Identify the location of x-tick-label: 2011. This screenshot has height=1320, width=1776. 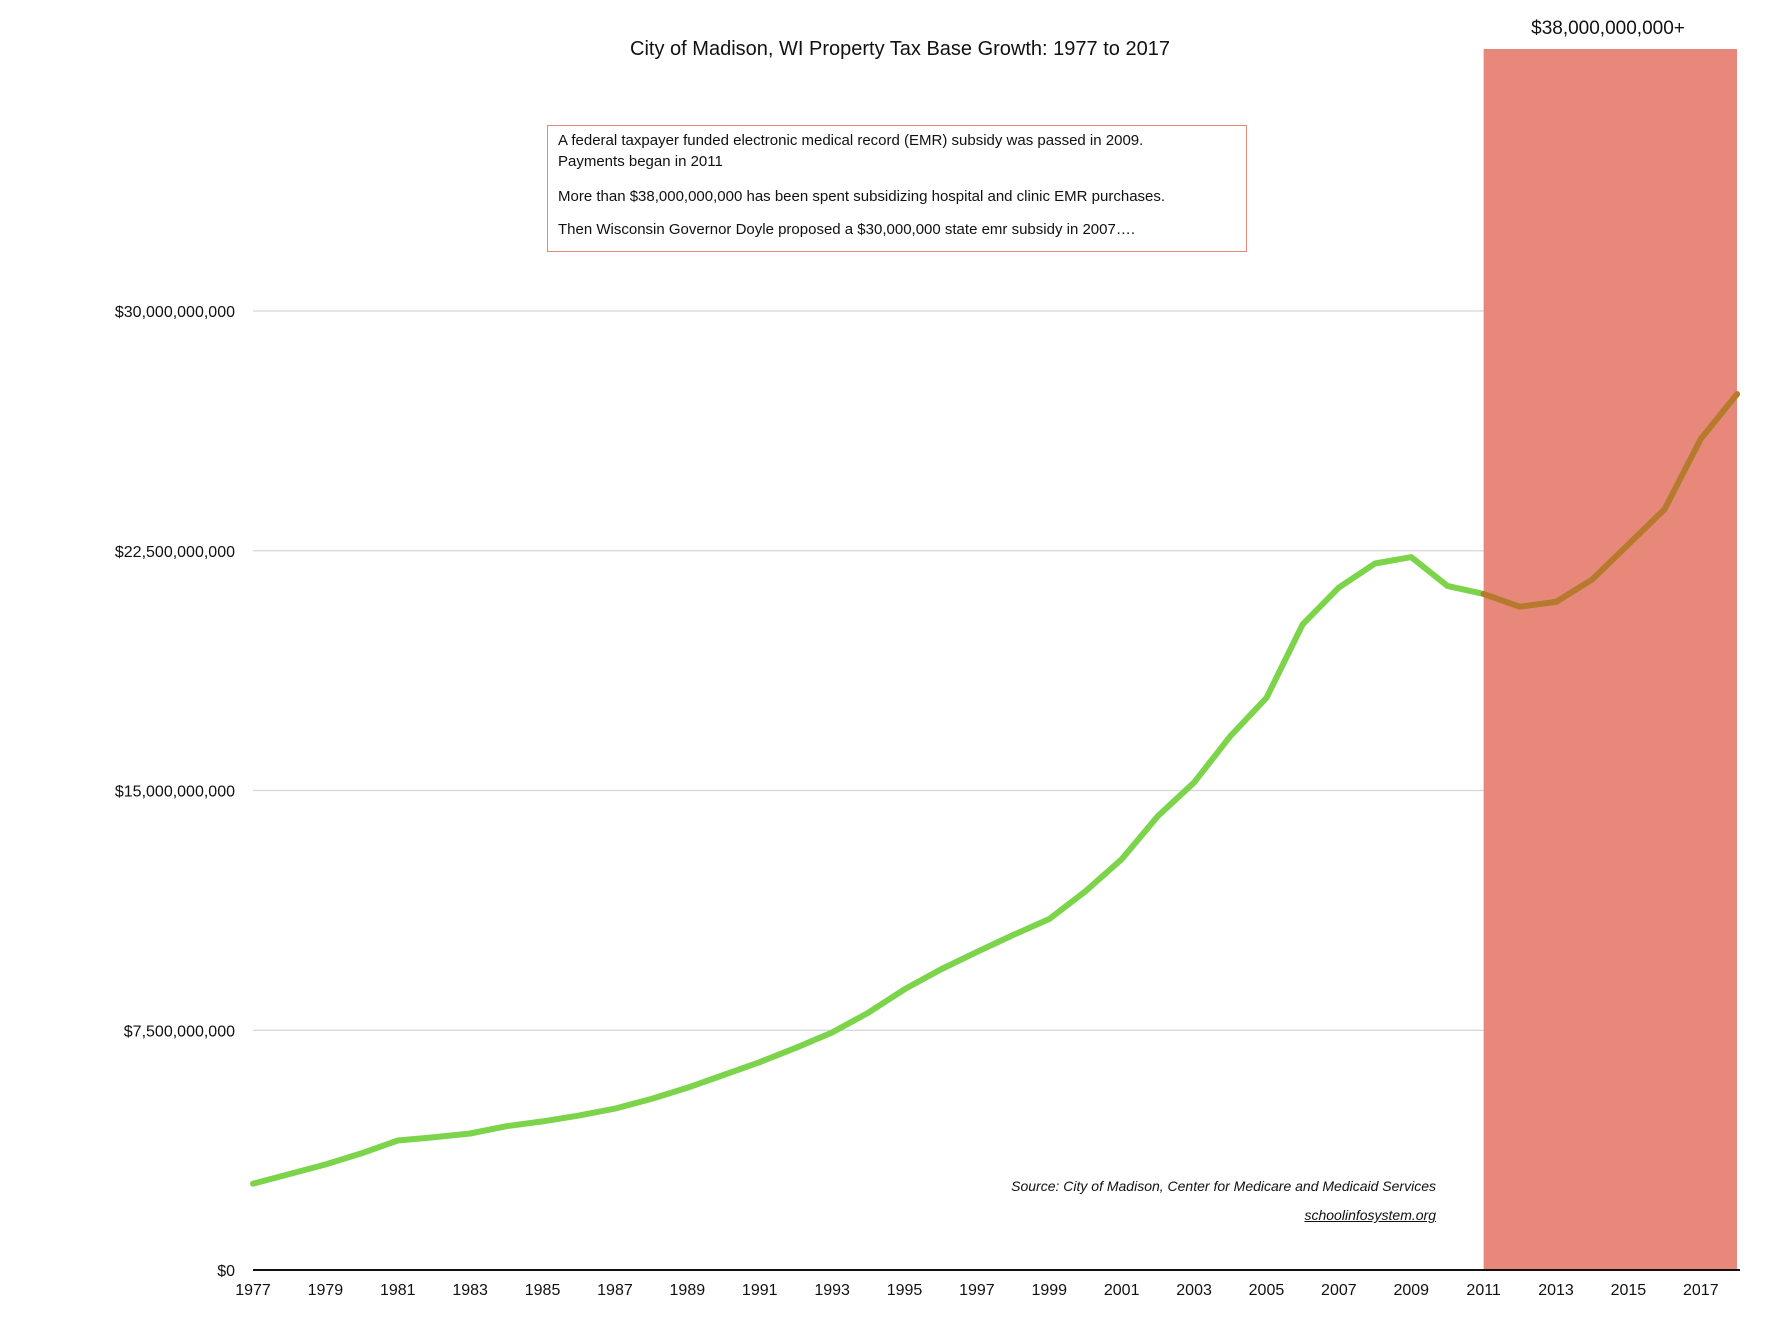
(1483, 1290).